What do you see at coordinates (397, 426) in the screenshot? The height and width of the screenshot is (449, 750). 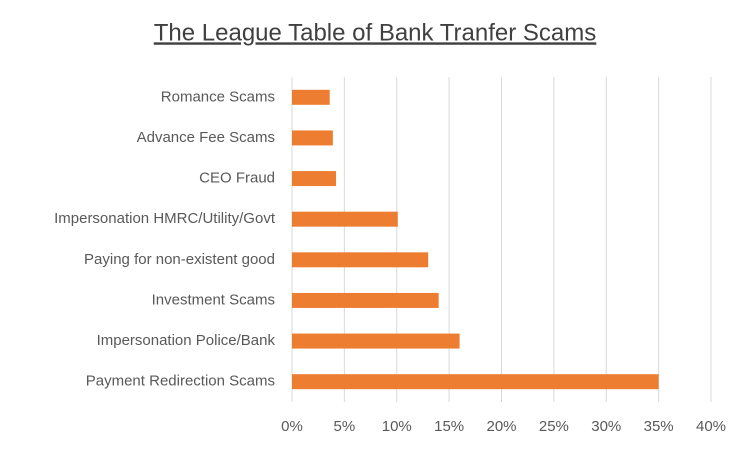 I see `x-tick-label: 10%` at bounding box center [397, 426].